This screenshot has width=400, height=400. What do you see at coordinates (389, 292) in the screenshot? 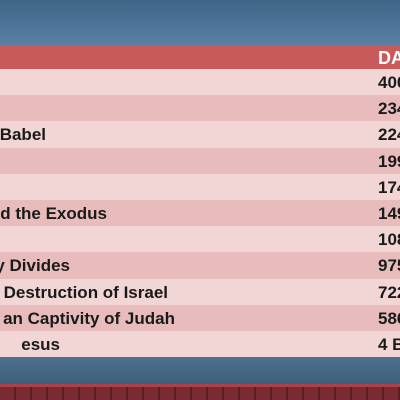
I see `date-cell: 722` at bounding box center [389, 292].